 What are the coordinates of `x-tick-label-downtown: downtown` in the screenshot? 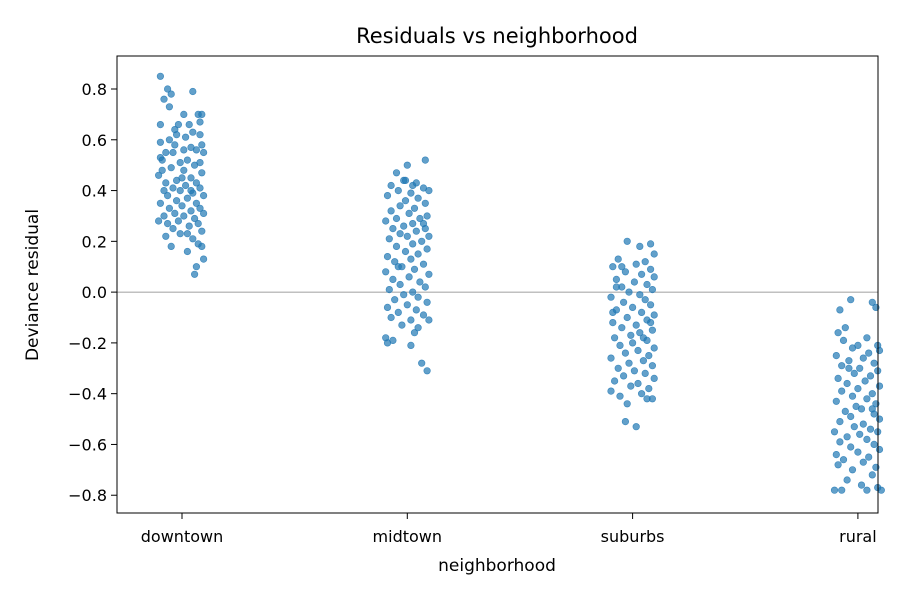 It's located at (182, 536).